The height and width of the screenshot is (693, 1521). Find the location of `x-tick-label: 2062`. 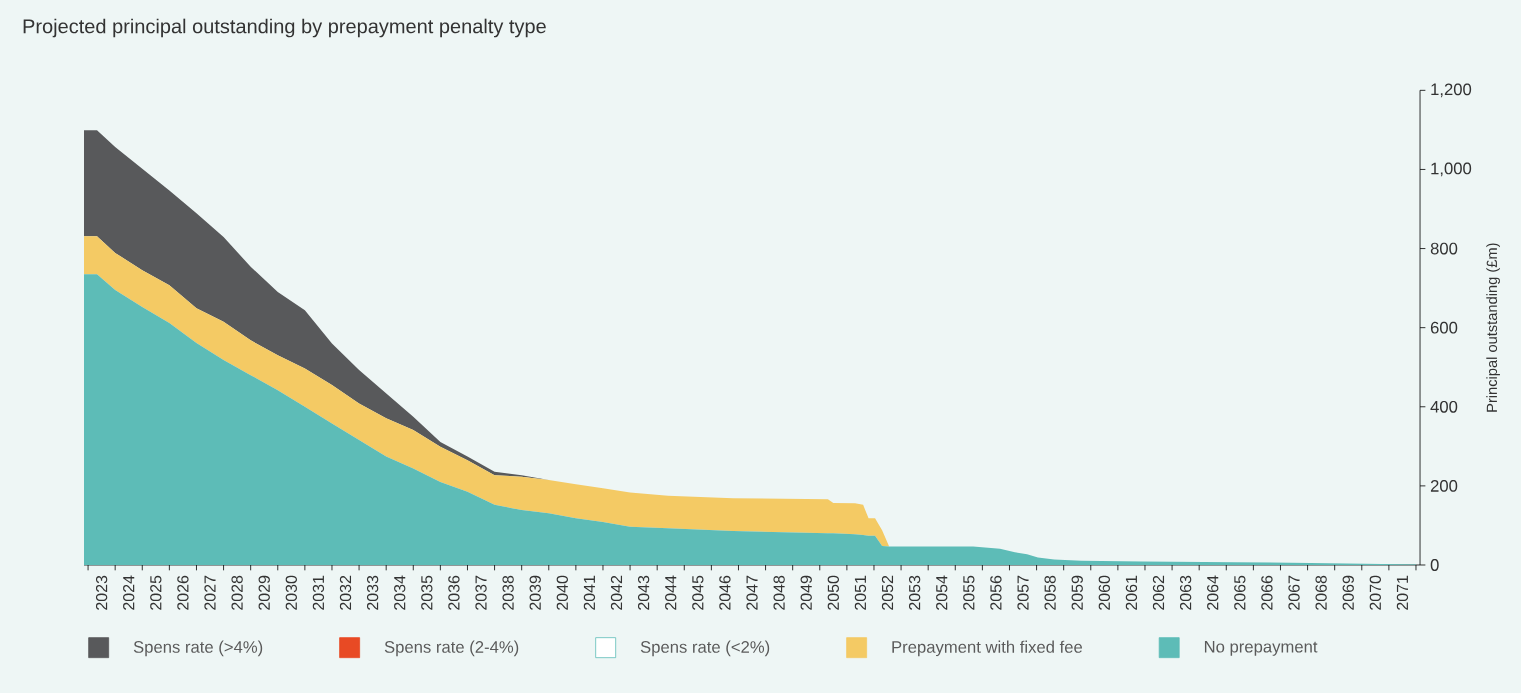

x-tick-label: 2062 is located at coordinates (1158, 592).